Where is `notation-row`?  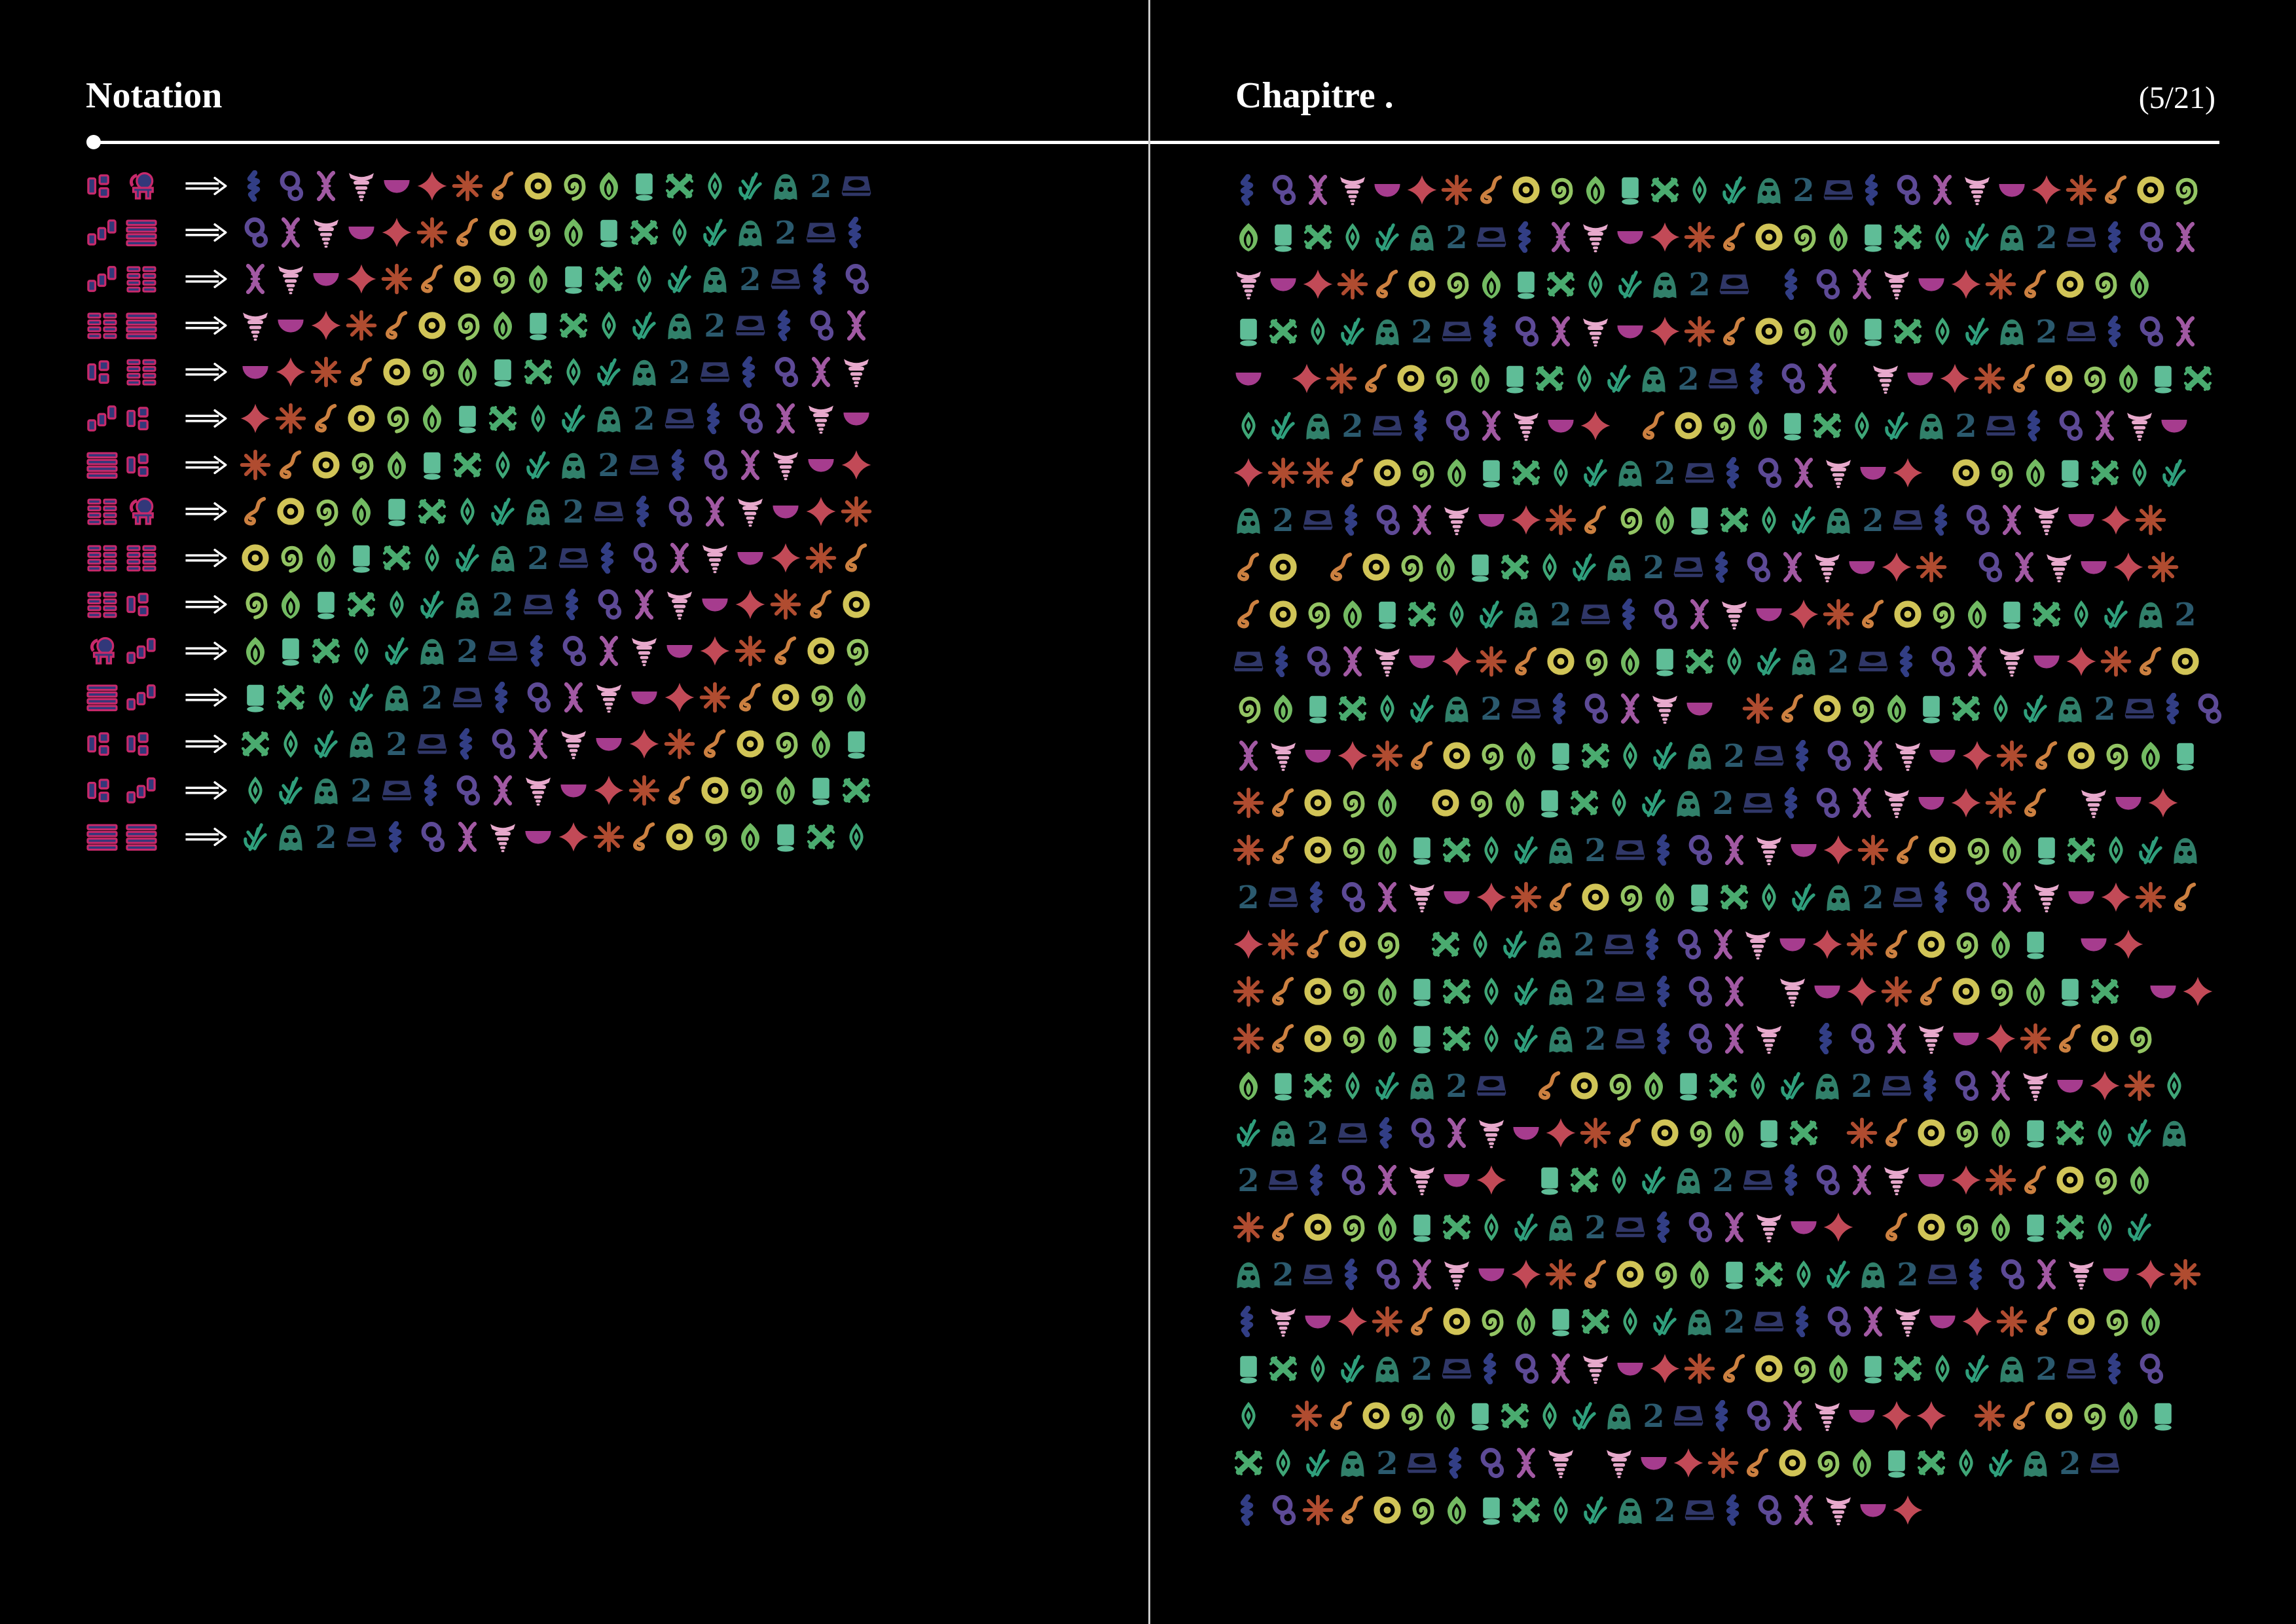
notation-row is located at coordinates (480, 836).